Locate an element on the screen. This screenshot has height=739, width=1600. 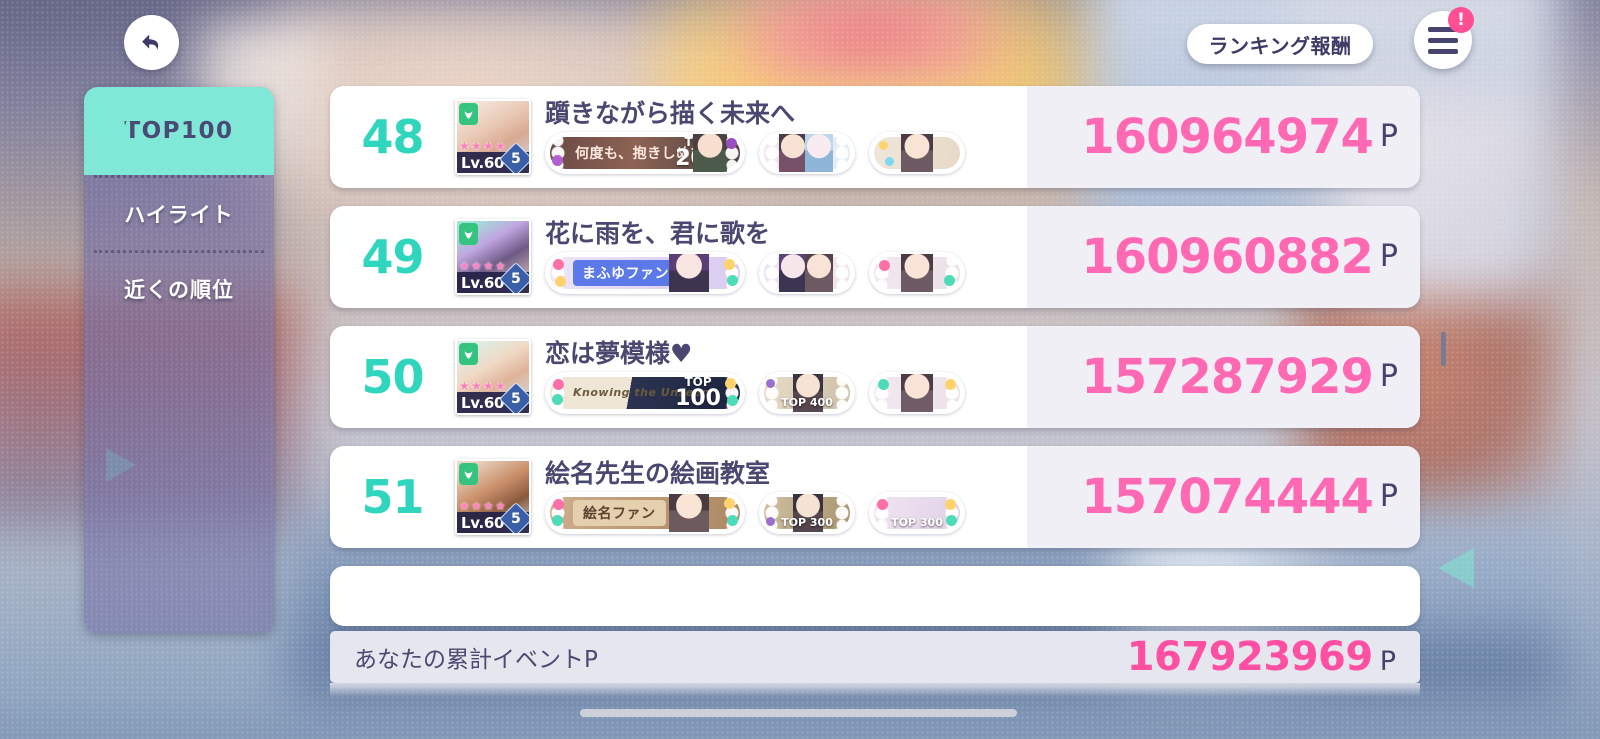
badge-label: 何度も、抱きしめて is located at coordinates (640, 154).